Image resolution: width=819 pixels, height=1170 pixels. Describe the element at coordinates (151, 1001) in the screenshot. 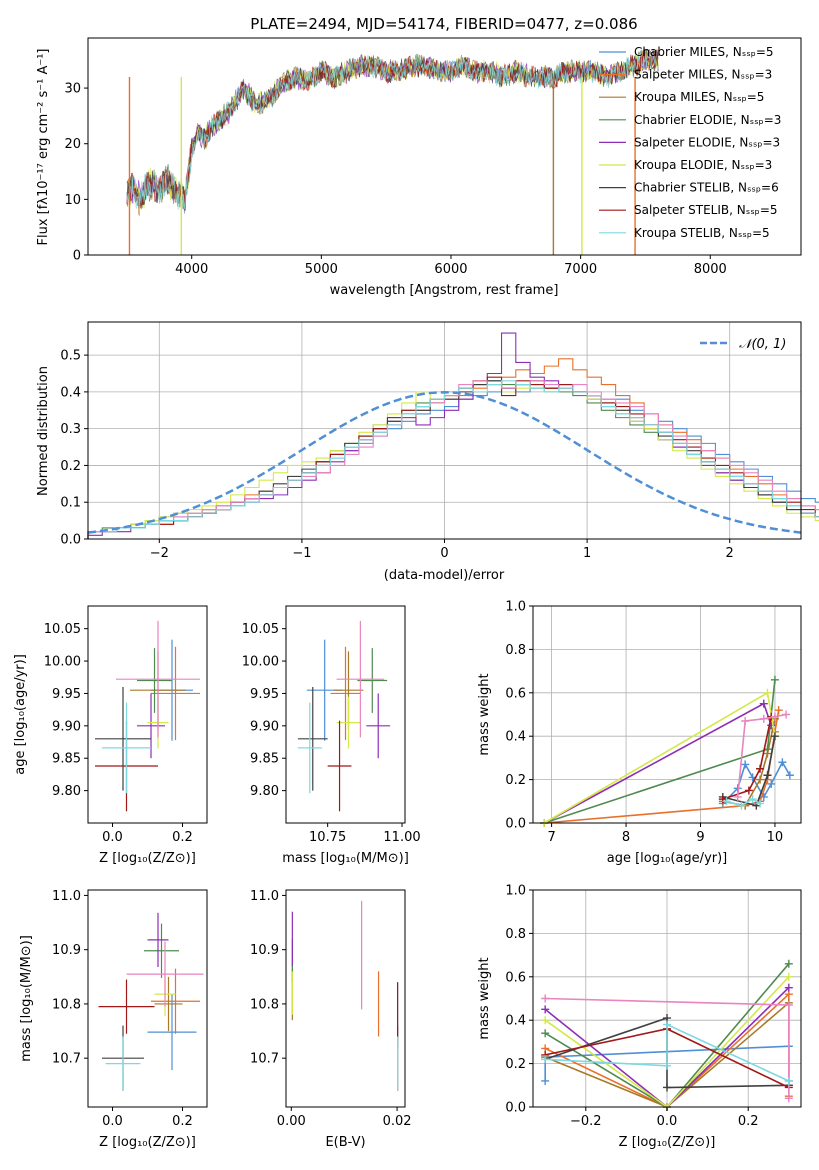

I see `error-bars` at that location.